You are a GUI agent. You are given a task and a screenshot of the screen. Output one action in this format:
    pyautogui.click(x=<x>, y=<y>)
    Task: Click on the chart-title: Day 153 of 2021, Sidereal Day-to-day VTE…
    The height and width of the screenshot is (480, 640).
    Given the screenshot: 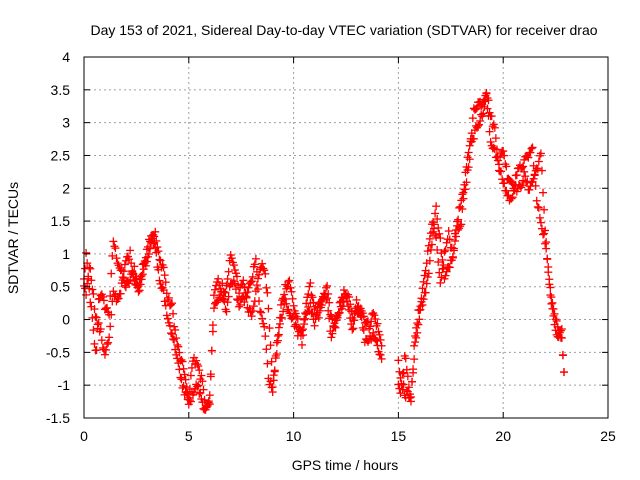 What is the action you would take?
    pyautogui.click(x=343, y=30)
    